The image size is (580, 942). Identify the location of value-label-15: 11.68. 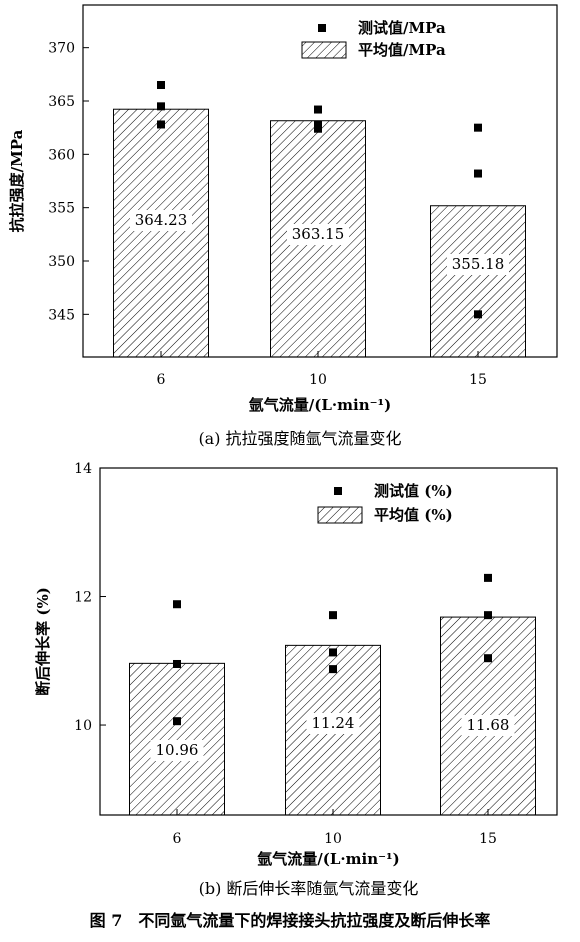
(488, 725).